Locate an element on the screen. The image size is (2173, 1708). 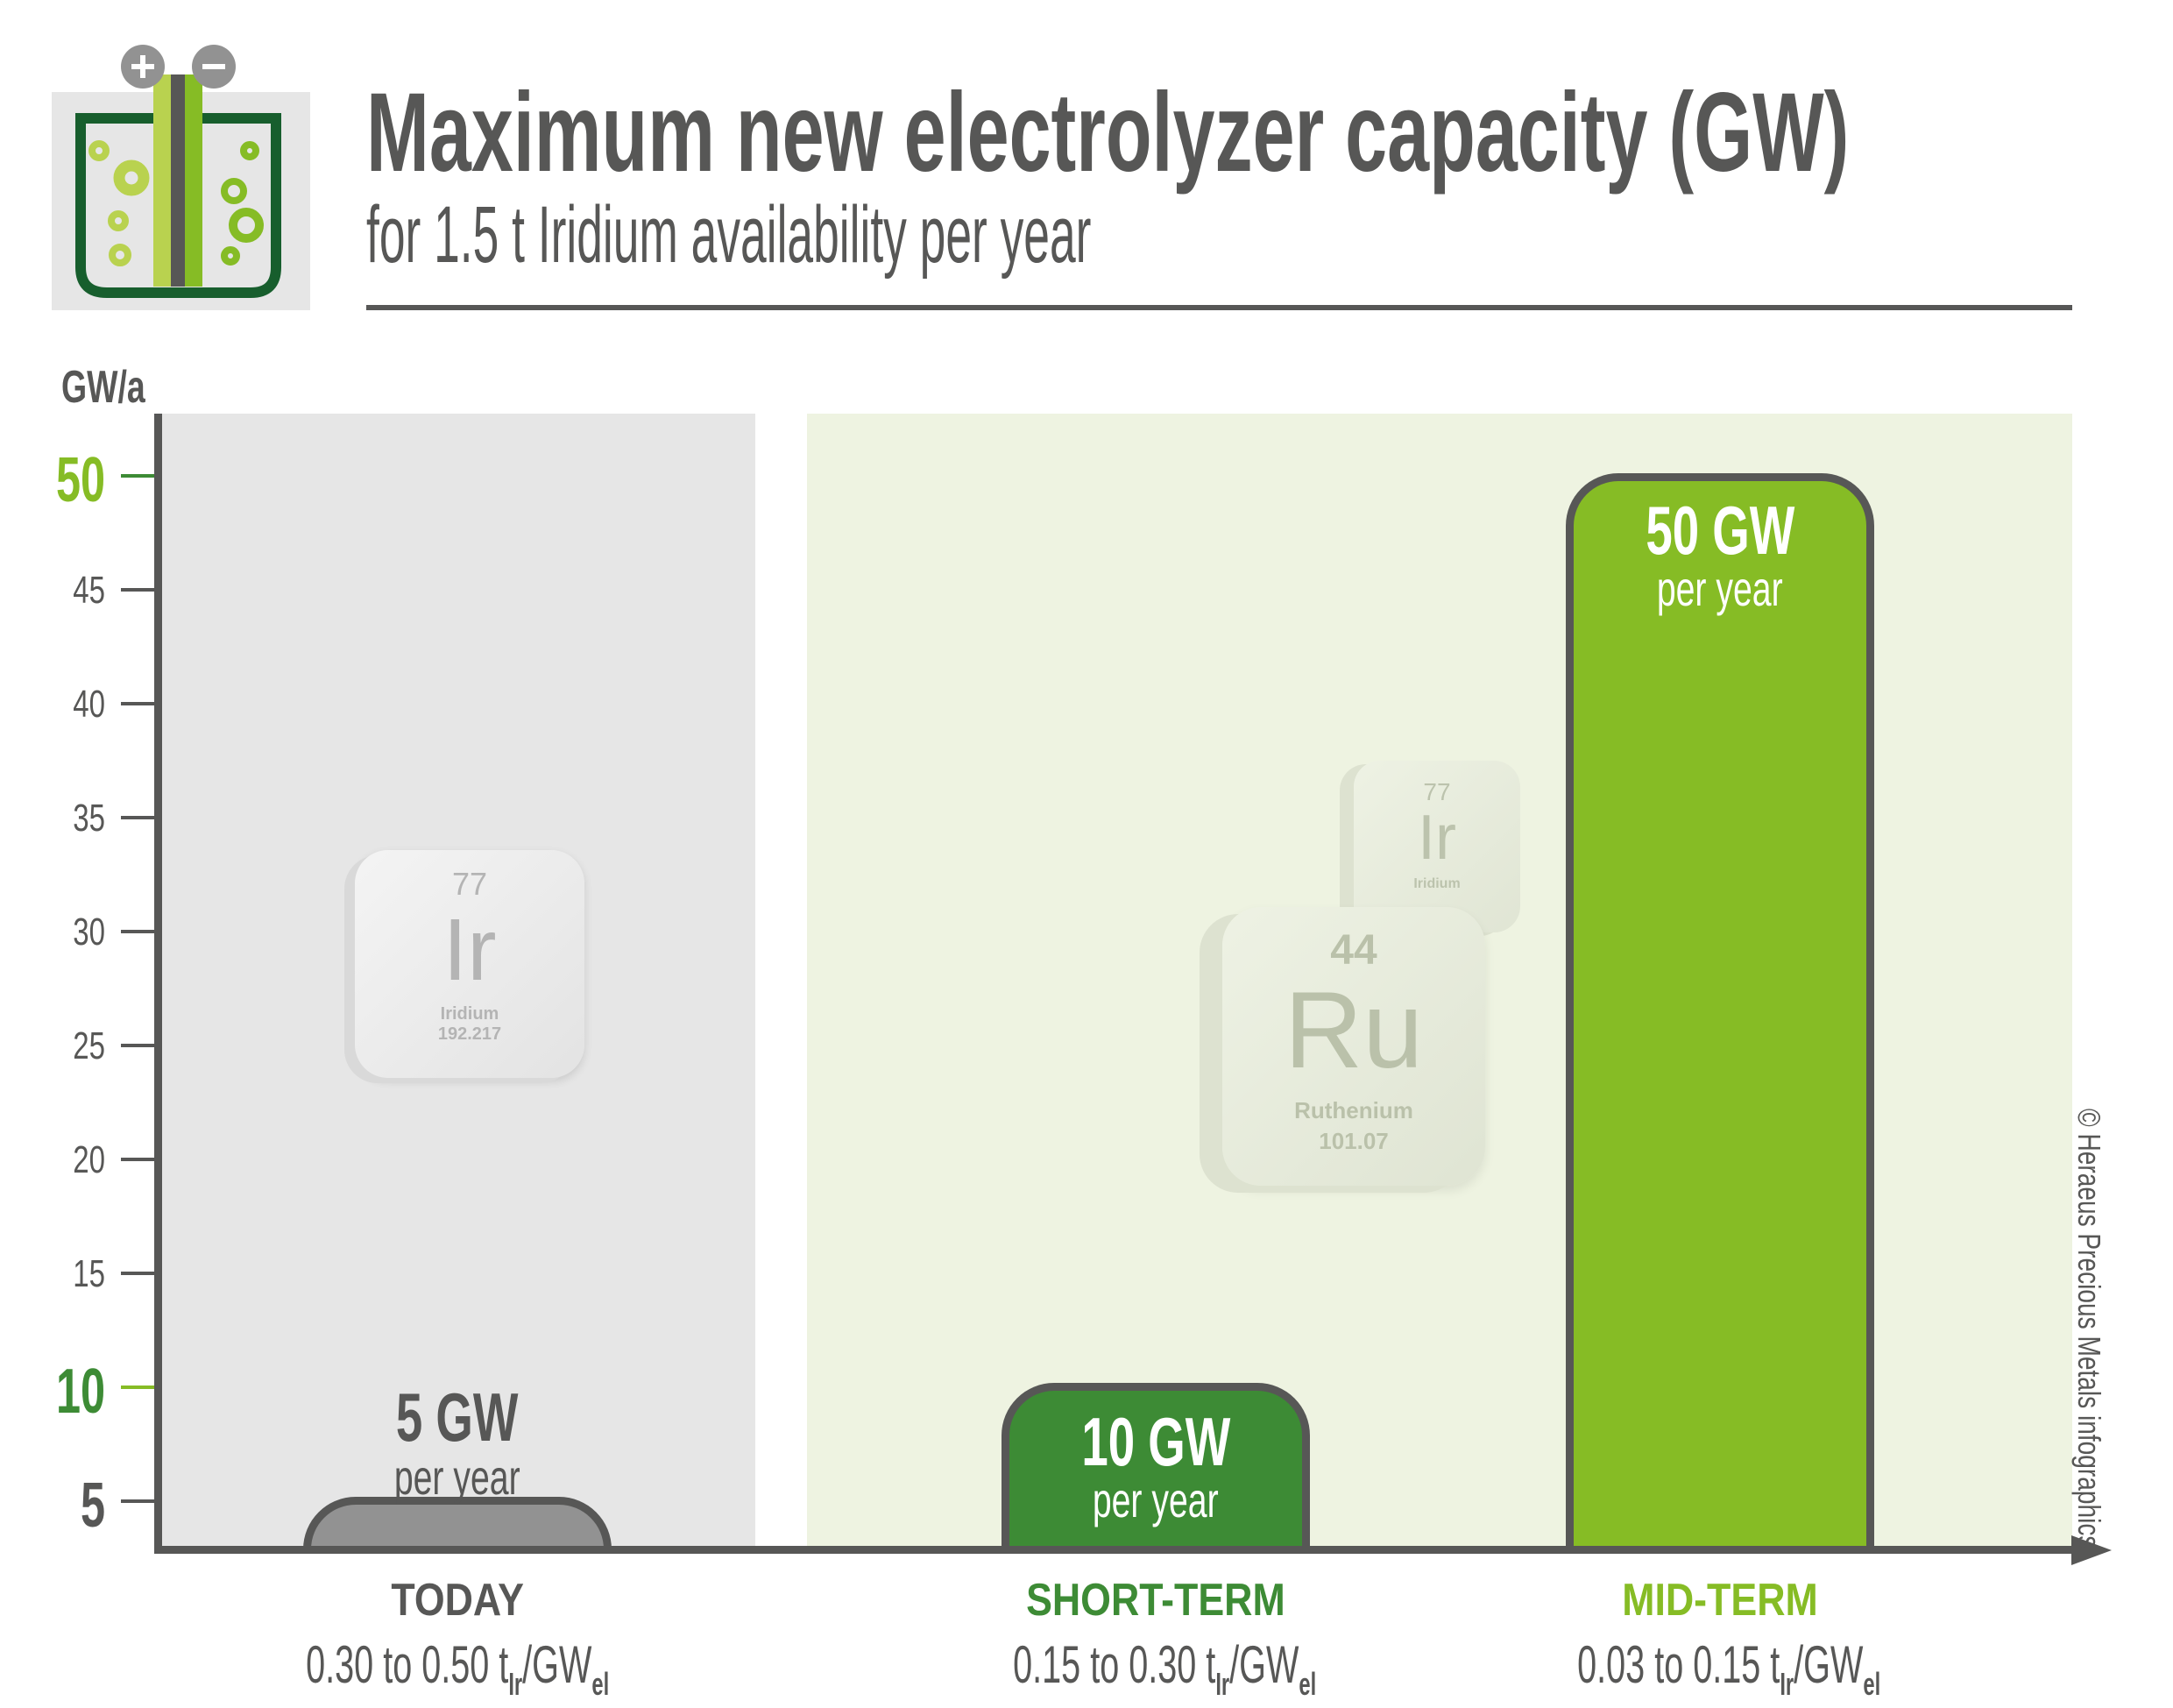
bar-short-term-label: 10 GW per year is located at coordinates (1155, 1465).